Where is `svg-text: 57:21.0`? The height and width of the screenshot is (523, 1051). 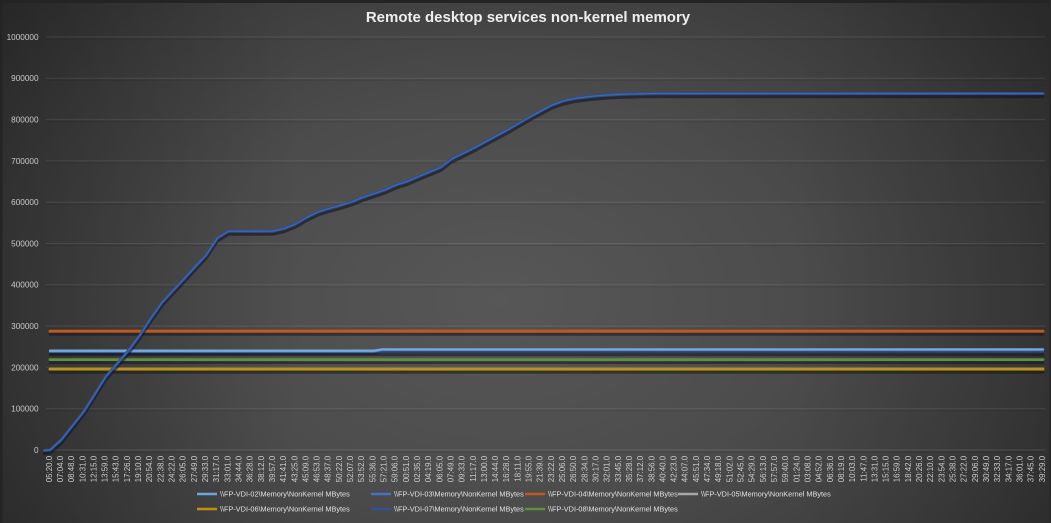 svg-text: 57:21.0 is located at coordinates (384, 468).